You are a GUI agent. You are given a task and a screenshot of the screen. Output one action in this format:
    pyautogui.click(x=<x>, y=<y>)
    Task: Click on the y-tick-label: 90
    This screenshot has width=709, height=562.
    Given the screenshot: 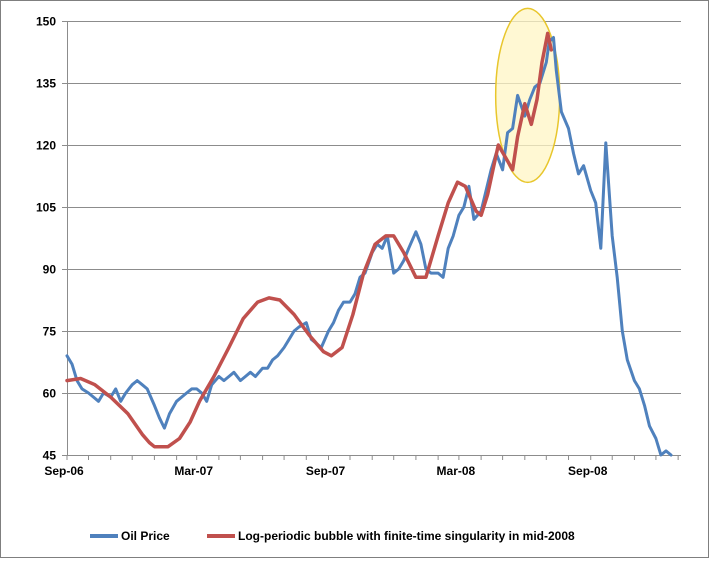 What is the action you would take?
    pyautogui.click(x=50, y=270)
    